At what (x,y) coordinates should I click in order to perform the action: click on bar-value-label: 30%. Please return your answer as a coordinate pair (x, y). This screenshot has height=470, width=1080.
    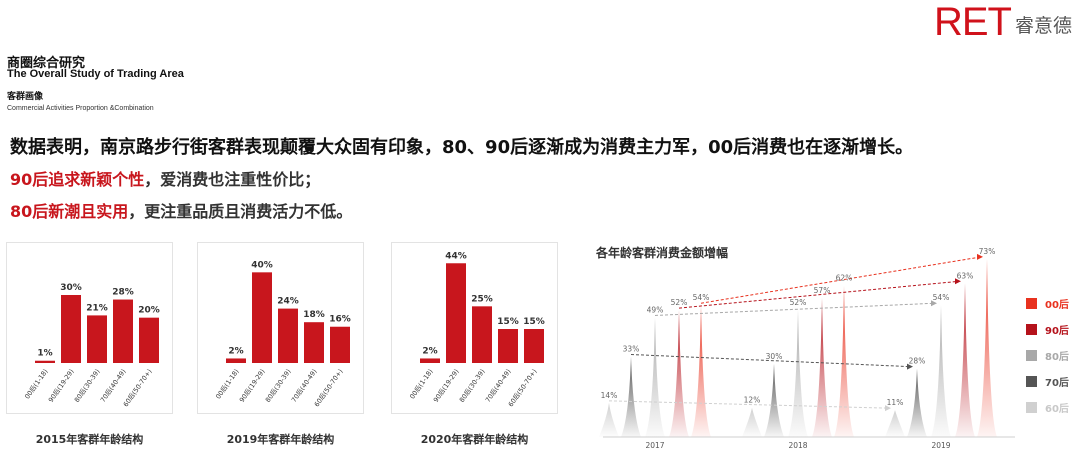
    Looking at the image, I should click on (71, 288).